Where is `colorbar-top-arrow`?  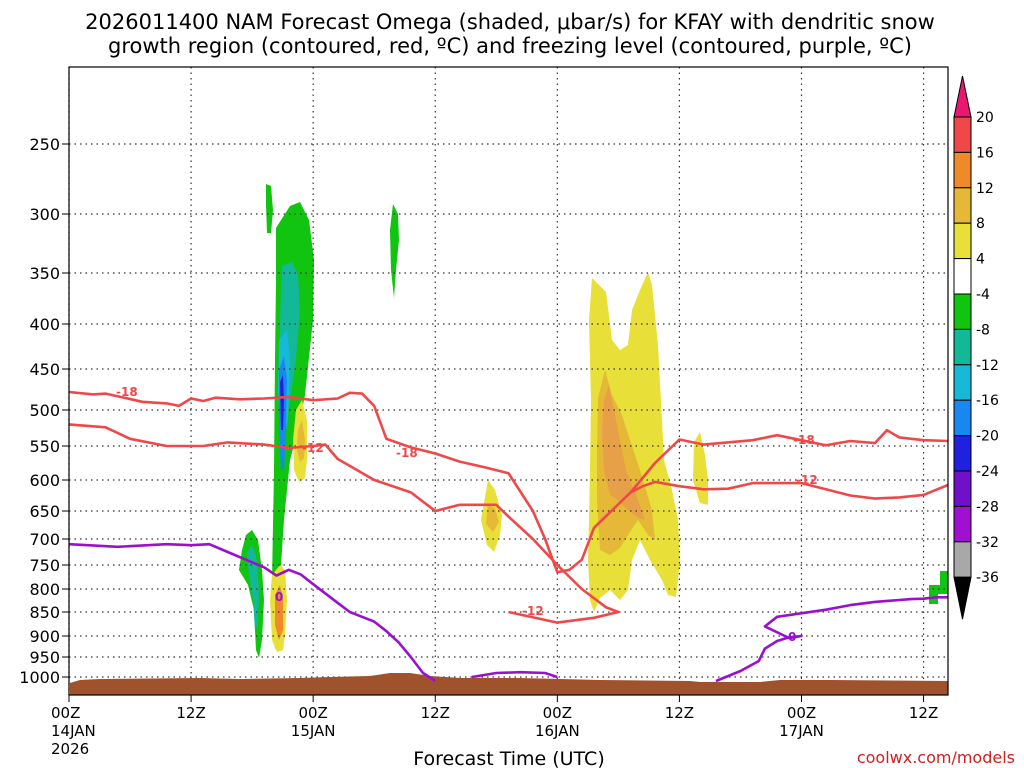 colorbar-top-arrow is located at coordinates (962, 96).